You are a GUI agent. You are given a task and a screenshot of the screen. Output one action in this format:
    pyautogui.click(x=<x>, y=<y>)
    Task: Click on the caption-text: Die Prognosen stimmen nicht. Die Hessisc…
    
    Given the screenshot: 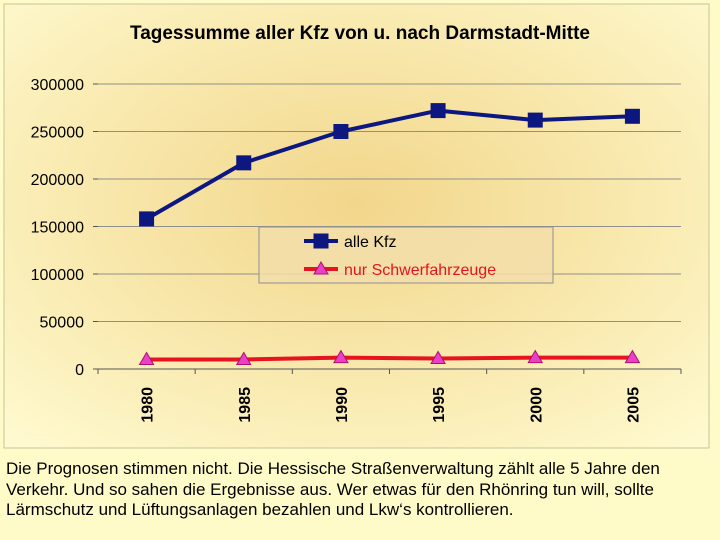 What is the action you would take?
    pyautogui.click(x=333, y=489)
    